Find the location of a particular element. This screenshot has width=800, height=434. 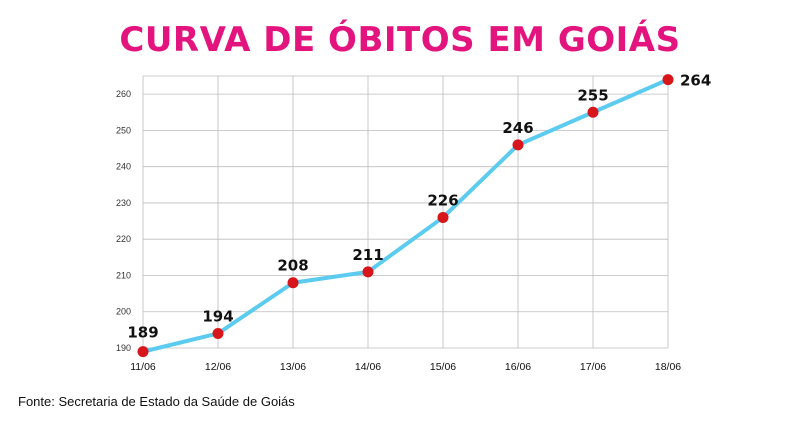

x-tick-label: 16/06 is located at coordinates (518, 367).